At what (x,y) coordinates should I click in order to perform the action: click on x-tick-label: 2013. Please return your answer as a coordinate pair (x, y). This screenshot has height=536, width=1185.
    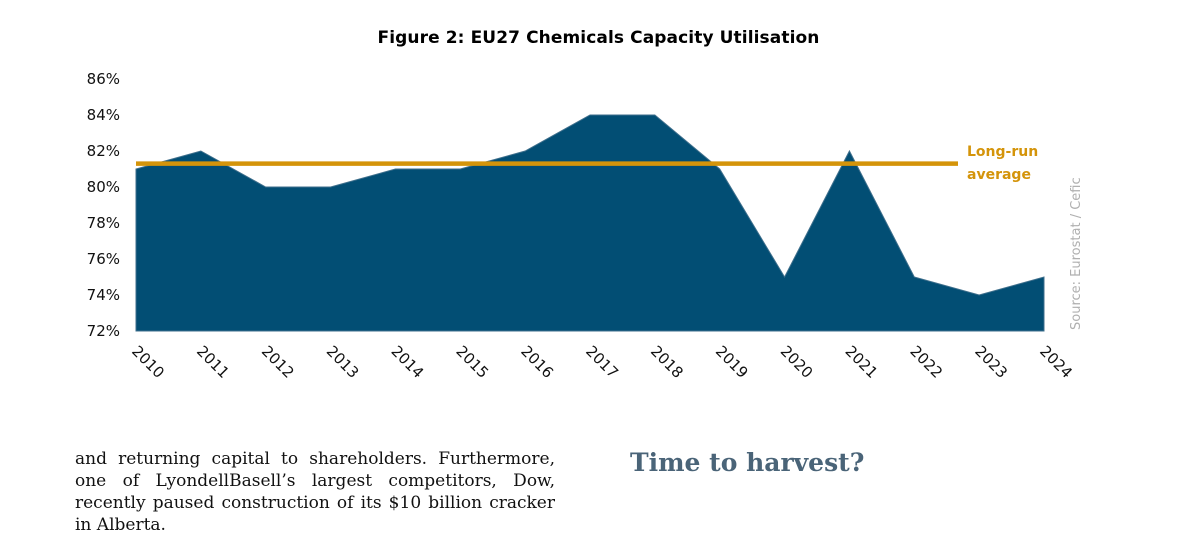
    Looking at the image, I should click on (343, 362).